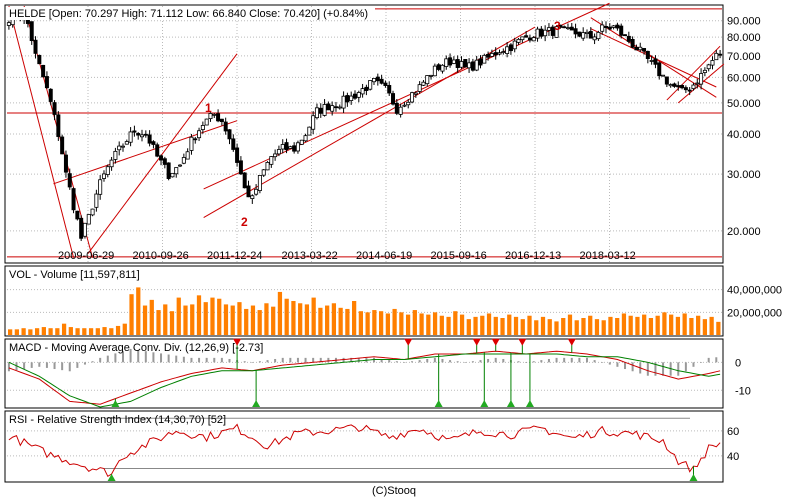  I want to click on volume-y-tick-labels: 20,000,000 40,000,000, so click(754, 302).